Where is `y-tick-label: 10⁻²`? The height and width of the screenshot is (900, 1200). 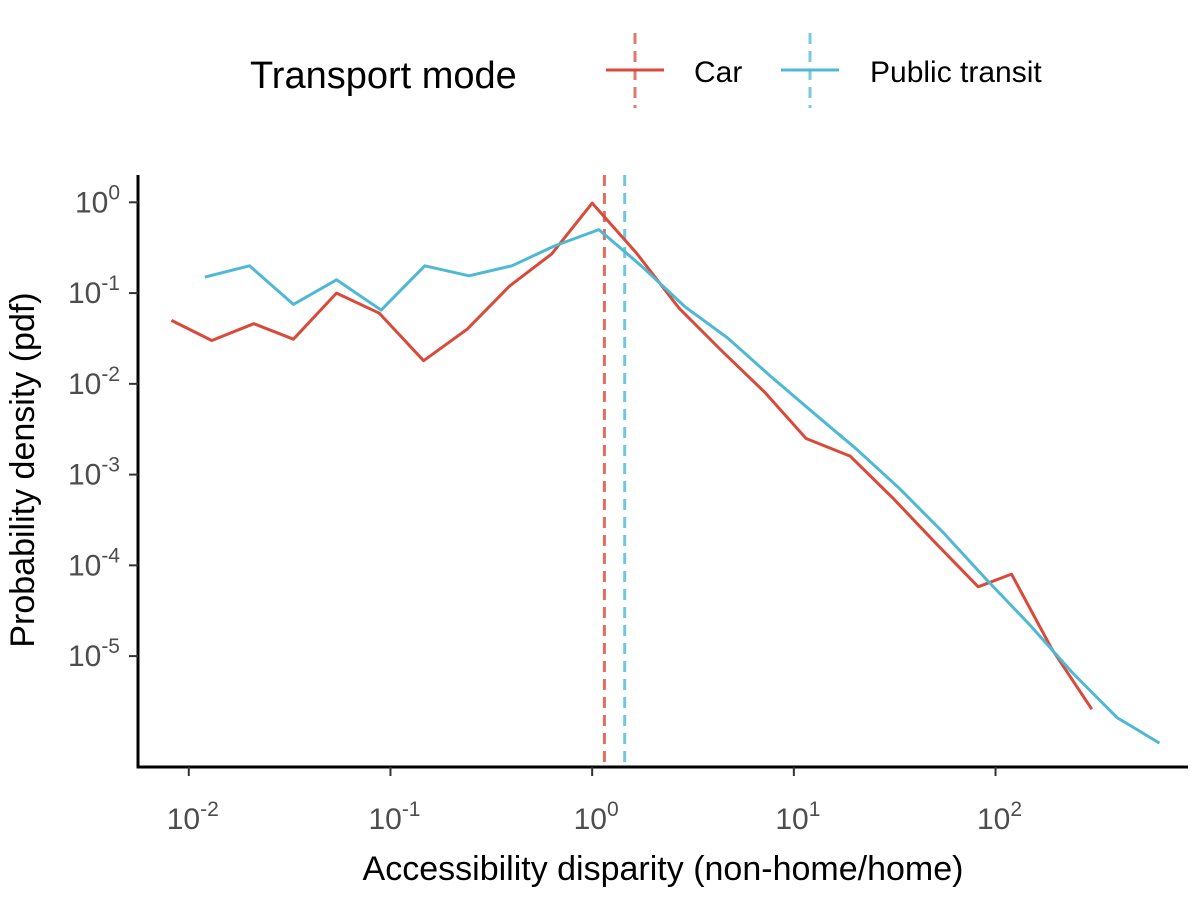 y-tick-label: 10⁻² is located at coordinates (94, 382).